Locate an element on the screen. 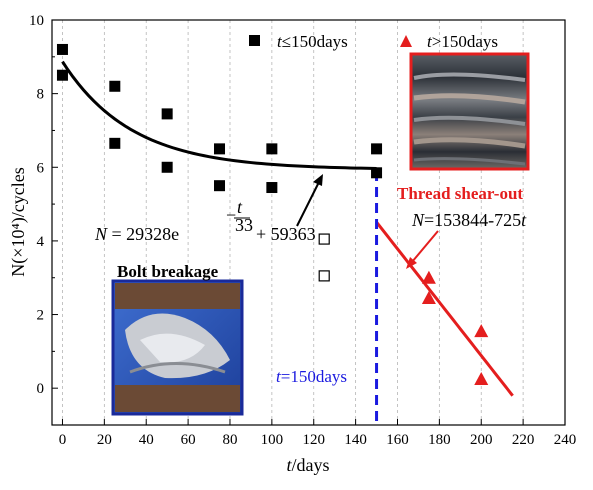 The width and height of the screenshot is (593, 490). x-tick-label: 80 is located at coordinates (229, 440).